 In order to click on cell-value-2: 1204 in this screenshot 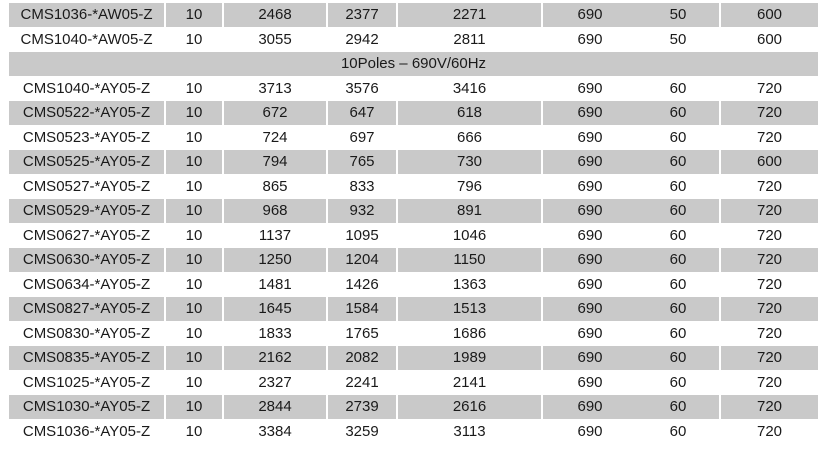, I will do `click(361, 259)`.